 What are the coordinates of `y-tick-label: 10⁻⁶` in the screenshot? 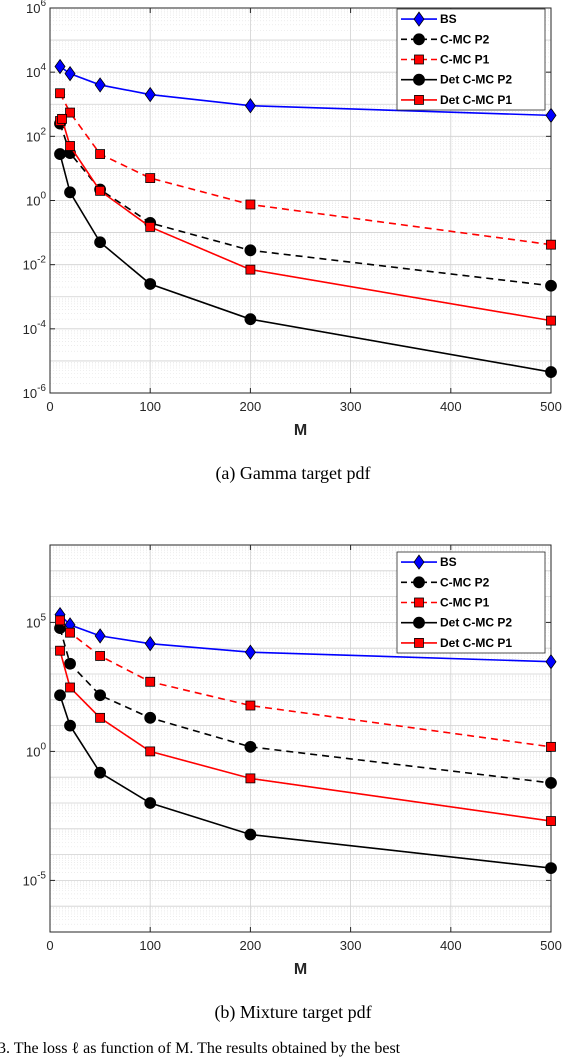 It's located at (35, 392).